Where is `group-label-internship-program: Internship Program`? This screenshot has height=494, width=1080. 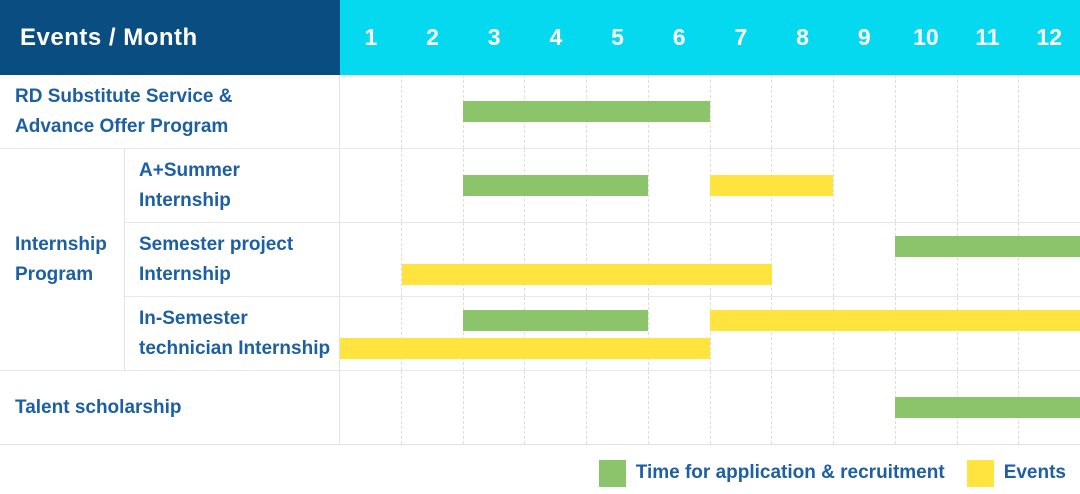 group-label-internship-program: Internship Program is located at coordinates (62, 259).